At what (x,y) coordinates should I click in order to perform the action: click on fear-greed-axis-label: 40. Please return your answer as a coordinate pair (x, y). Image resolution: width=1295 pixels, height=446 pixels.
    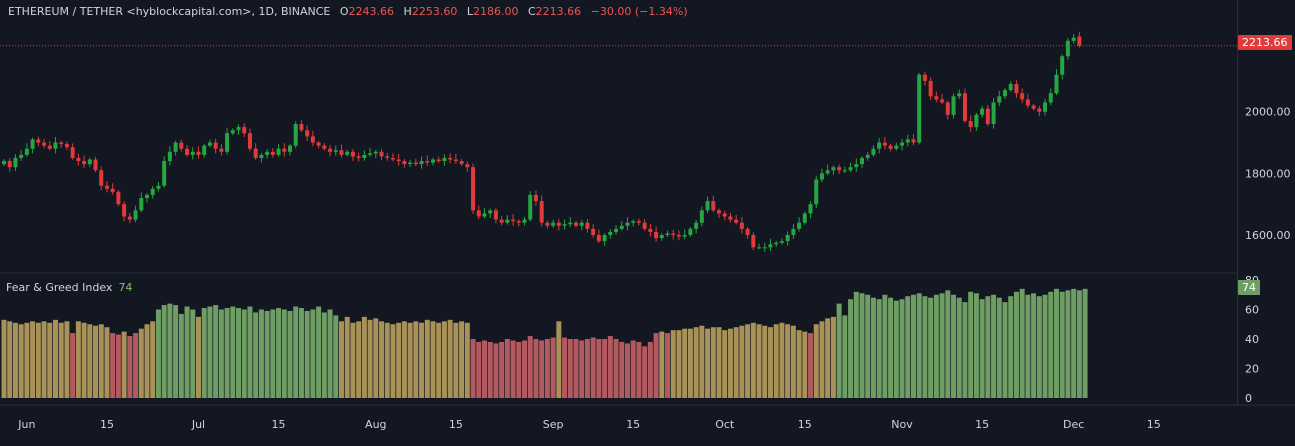
    Looking at the image, I should click on (1252, 339).